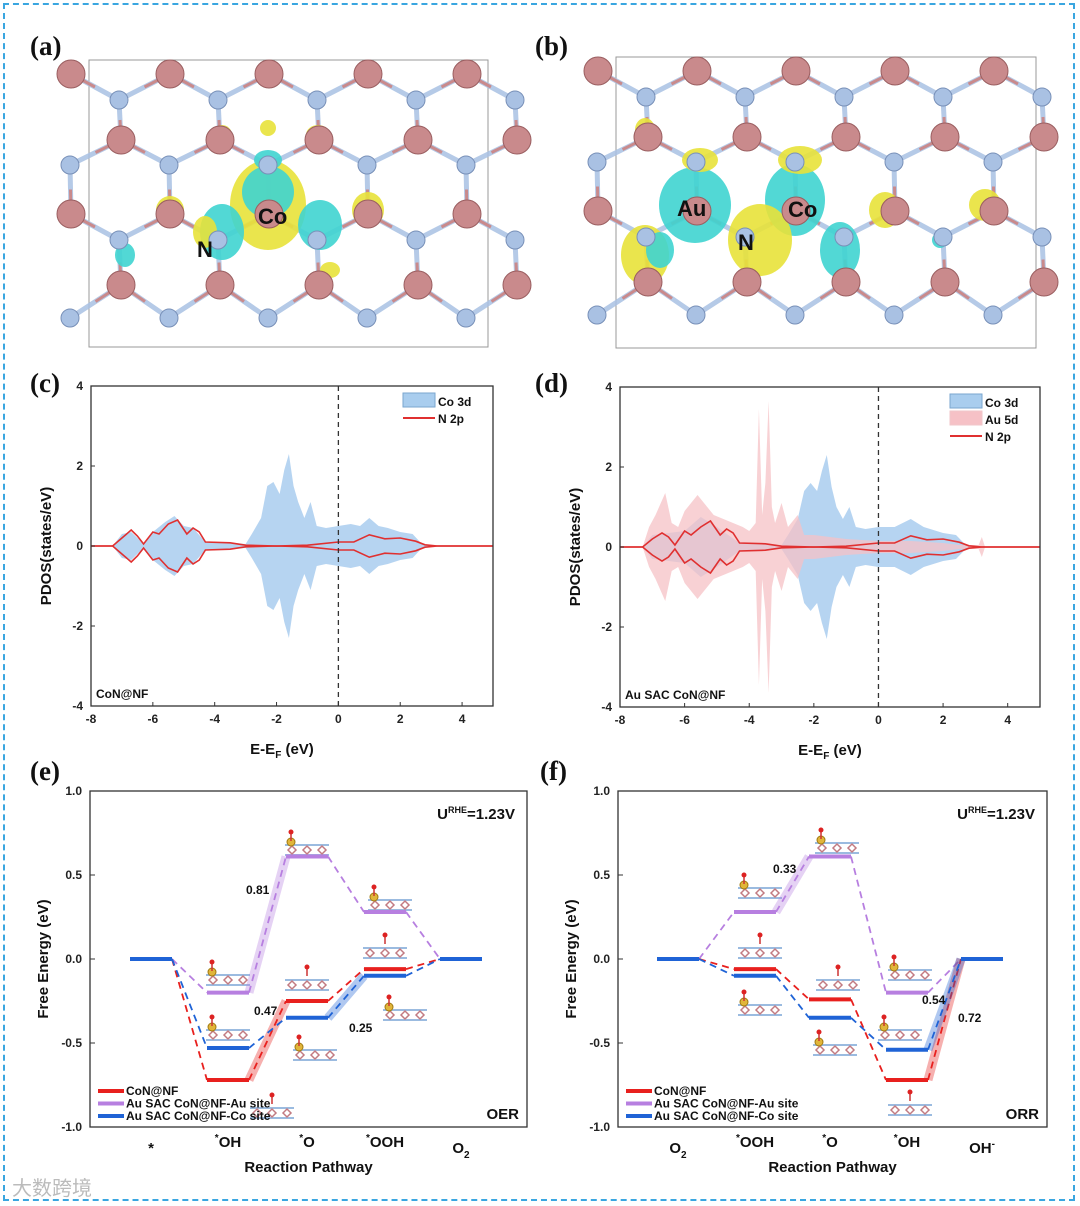  Describe the element at coordinates (1001, 420) in the screenshot. I see `legend-label: Au 5d` at that location.